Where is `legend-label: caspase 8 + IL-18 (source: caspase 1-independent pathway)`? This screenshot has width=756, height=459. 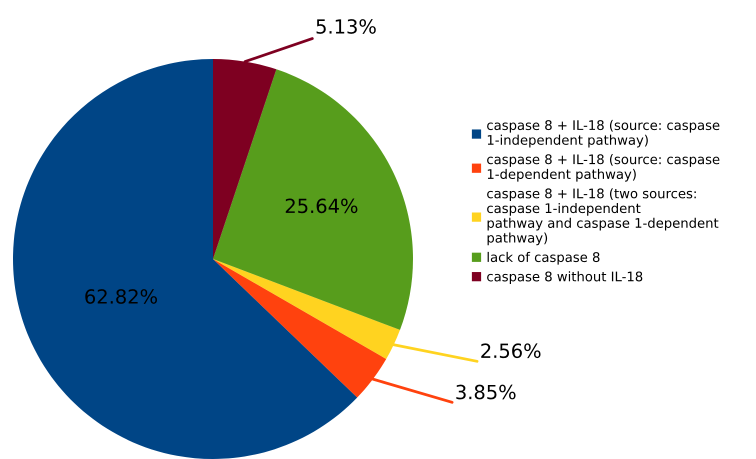
legend-label: caspase 8 + IL-18 (source: caspase 1-independent pathway) is located at coordinates (603, 134).